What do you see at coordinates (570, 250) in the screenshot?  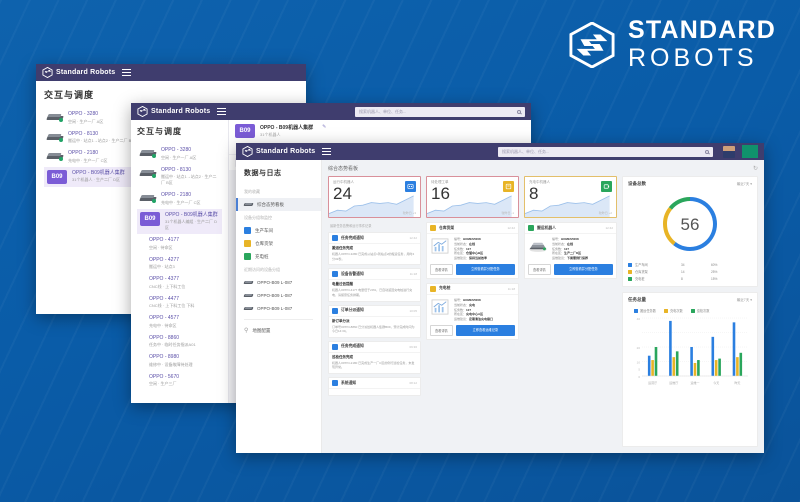 I see `device-card: 搬运机器人 12:42` at bounding box center [570, 250].